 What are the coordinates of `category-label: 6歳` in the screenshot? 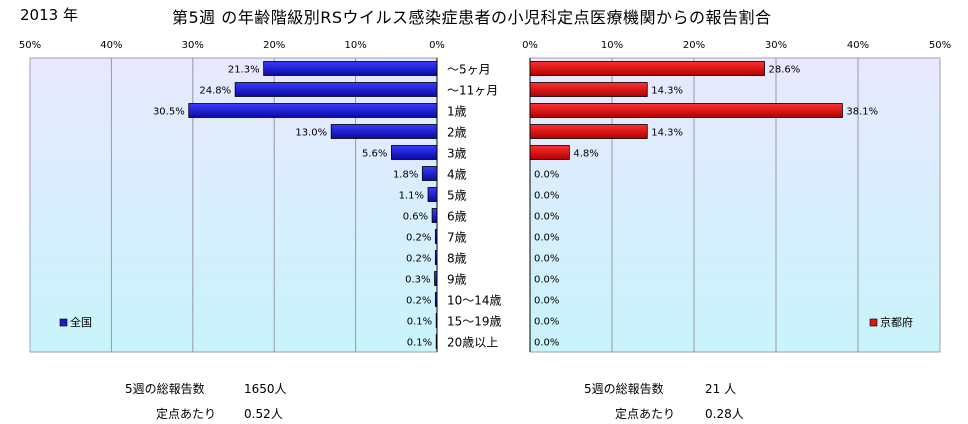 It's located at (457, 217).